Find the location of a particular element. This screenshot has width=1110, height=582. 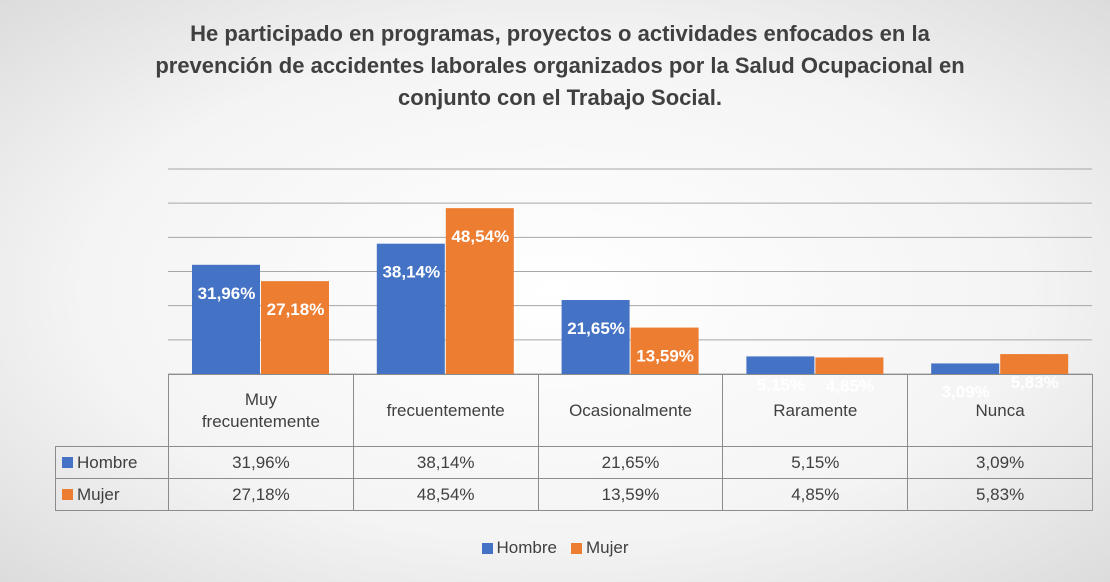

table-cell: 21,65% is located at coordinates (630, 462).